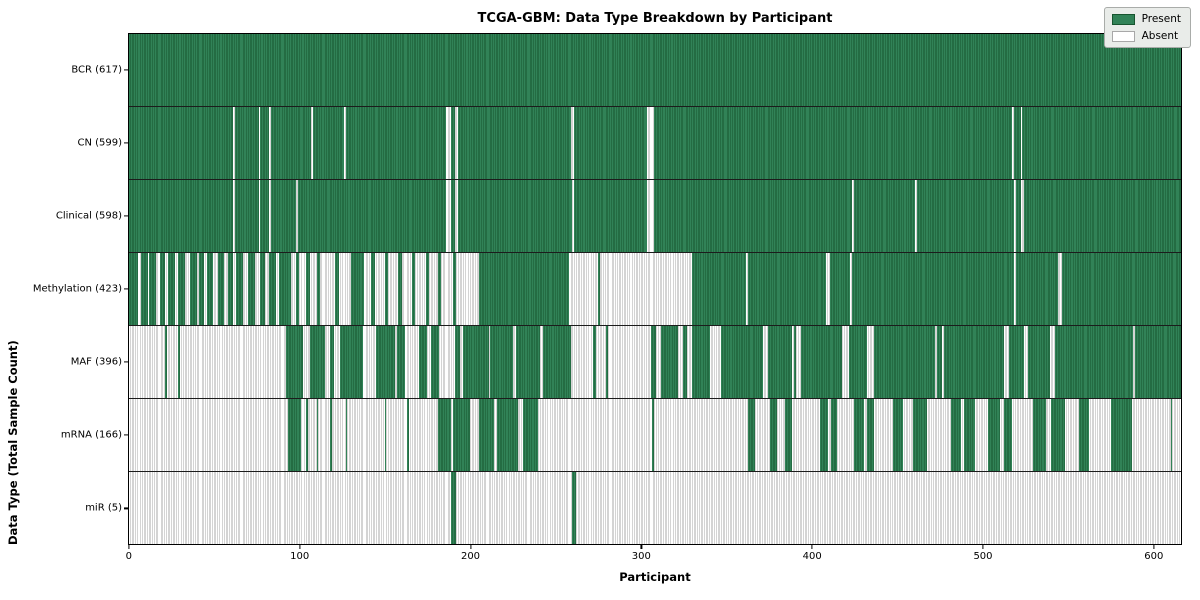 The width and height of the screenshot is (1200, 600). I want to click on legend-item-present: Present, so click(1146, 19).